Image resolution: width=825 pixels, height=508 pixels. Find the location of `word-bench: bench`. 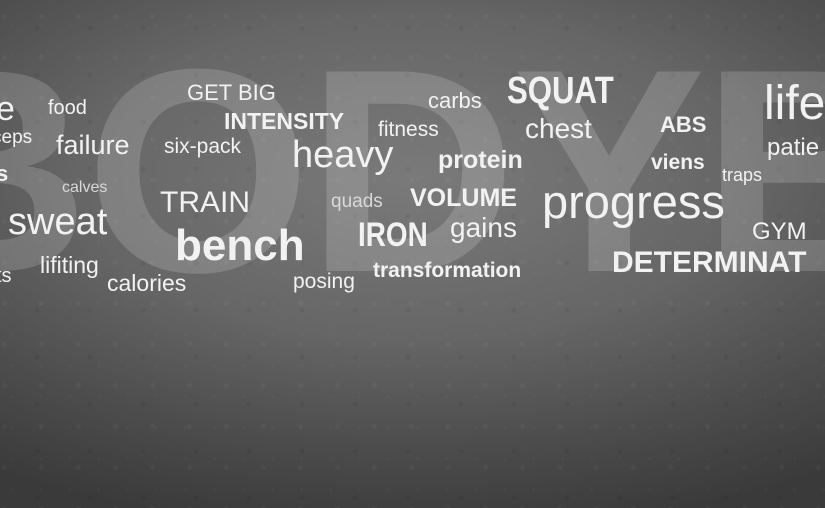

word-bench: bench is located at coordinates (240, 245).